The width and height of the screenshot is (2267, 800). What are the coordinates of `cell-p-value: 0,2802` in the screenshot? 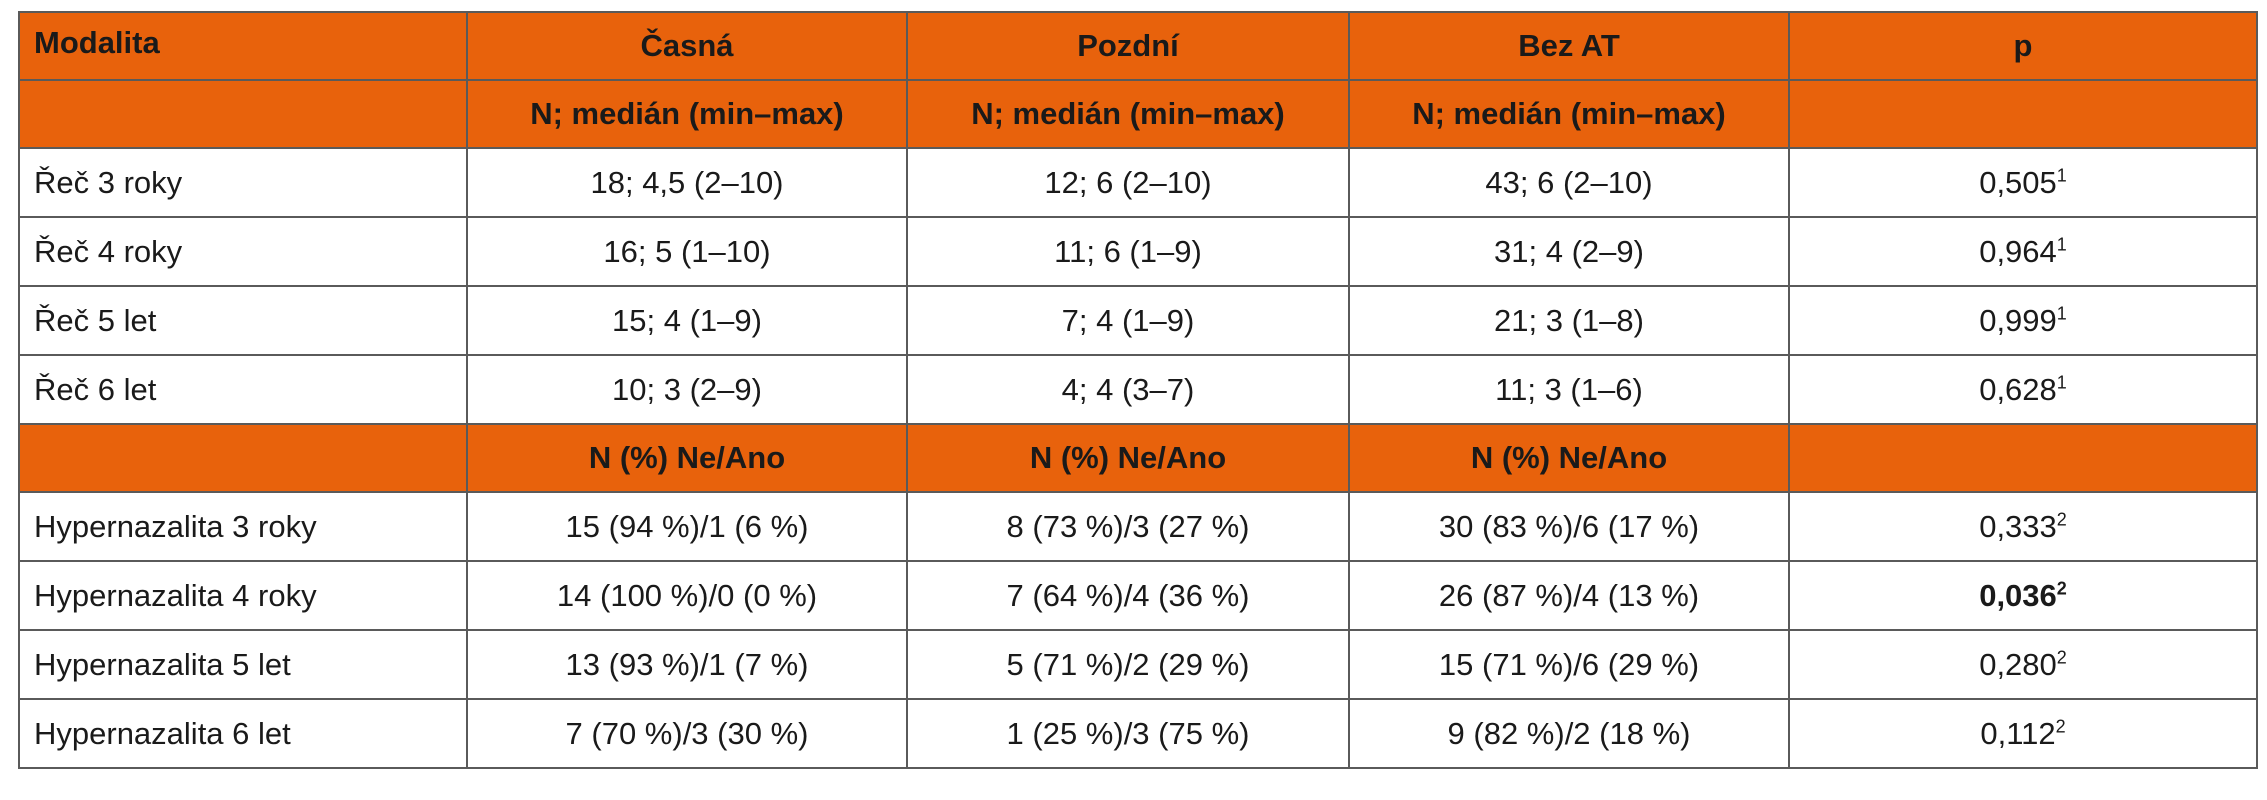 It's located at (2023, 664).